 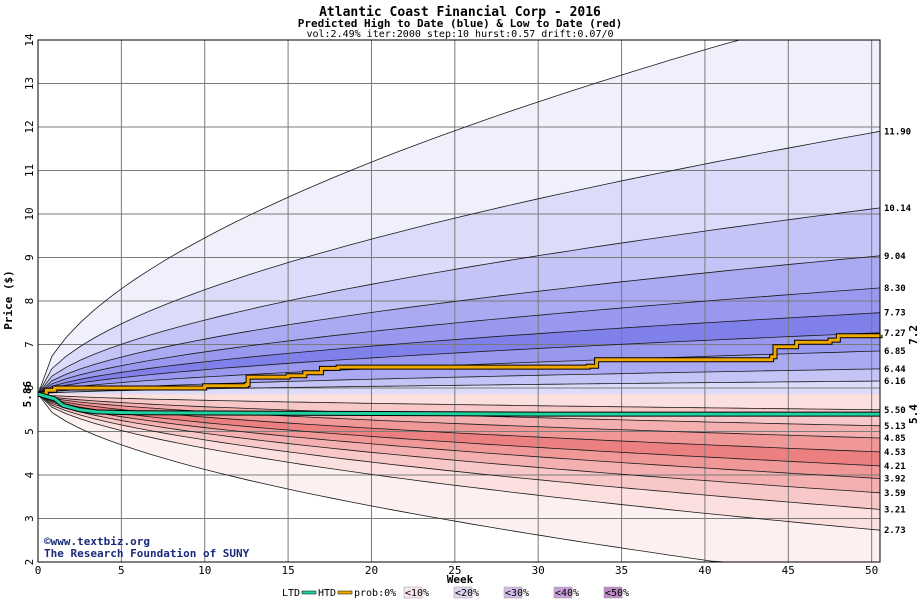 I want to click on x-tick-label: 20, so click(x=371, y=570).